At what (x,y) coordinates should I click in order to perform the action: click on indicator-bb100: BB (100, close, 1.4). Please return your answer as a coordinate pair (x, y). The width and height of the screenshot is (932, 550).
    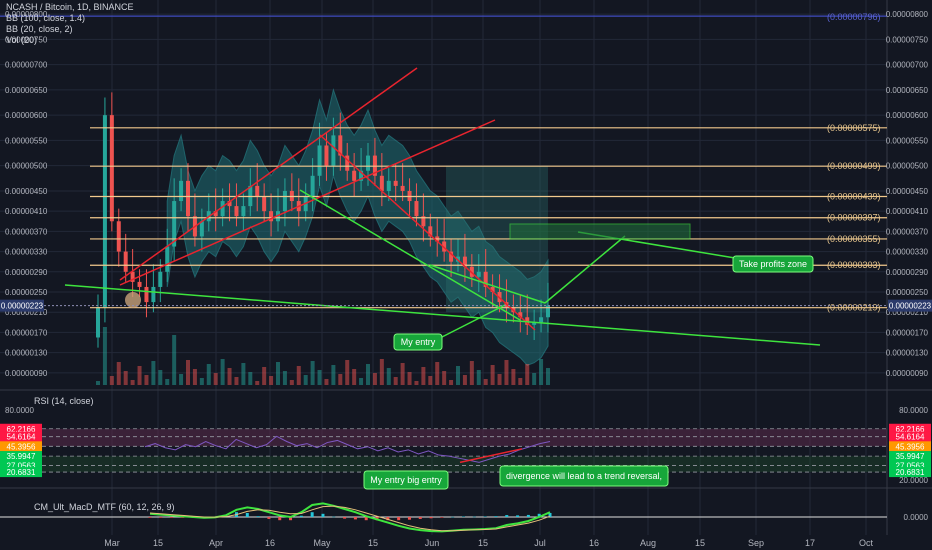
    Looking at the image, I should click on (46, 18).